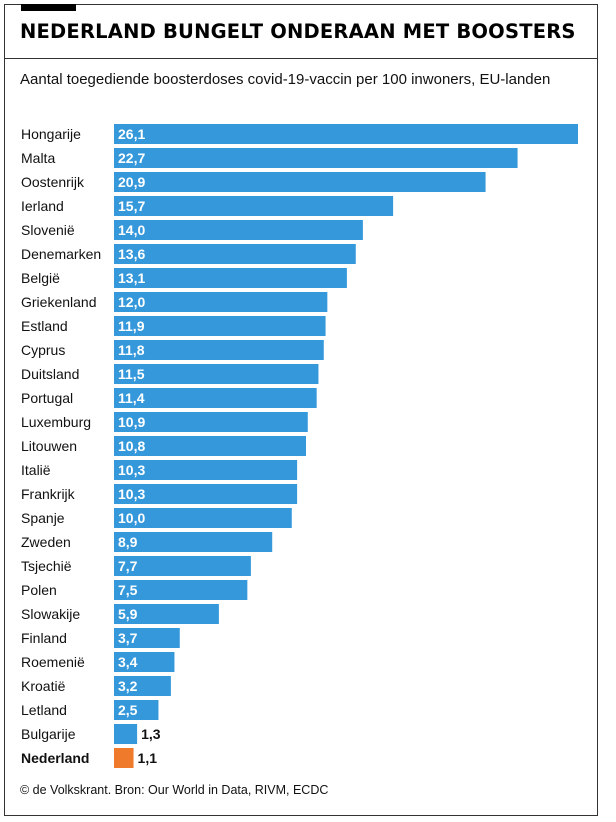 The width and height of the screenshot is (616, 822). Describe the element at coordinates (56, 422) in the screenshot. I see `category-label-luxemburg: Luxemburg` at that location.